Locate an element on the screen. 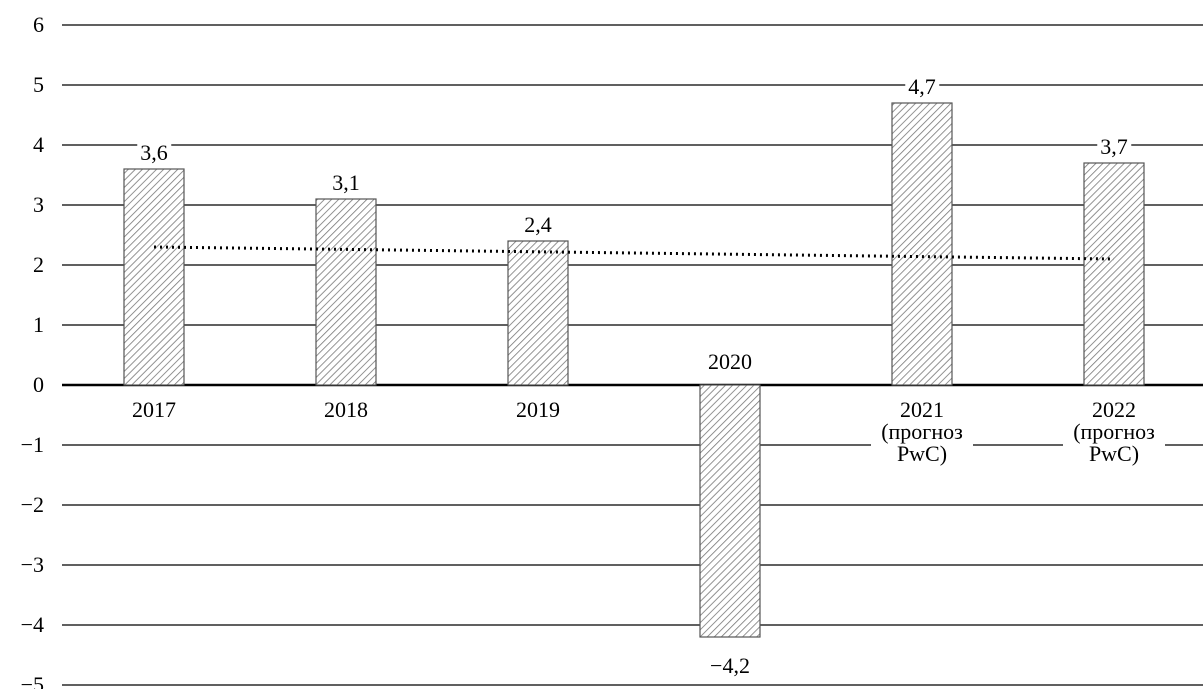 This screenshot has height=689, width=1203. value-label: 3,1 is located at coordinates (346, 183).